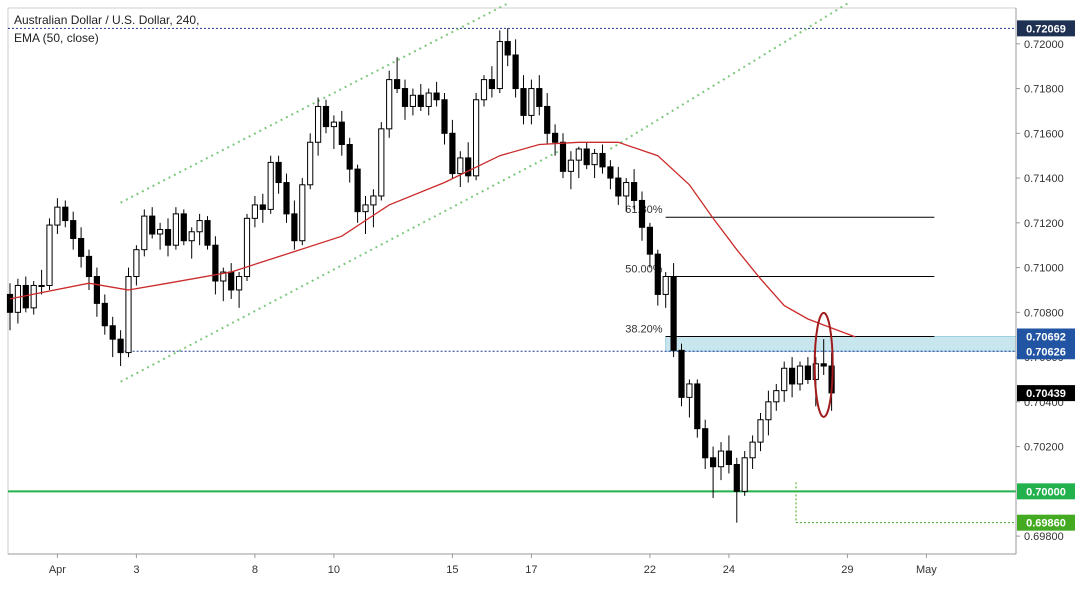  Describe the element at coordinates (823, 364) in the screenshot. I see `highlight-ellipse` at that location.